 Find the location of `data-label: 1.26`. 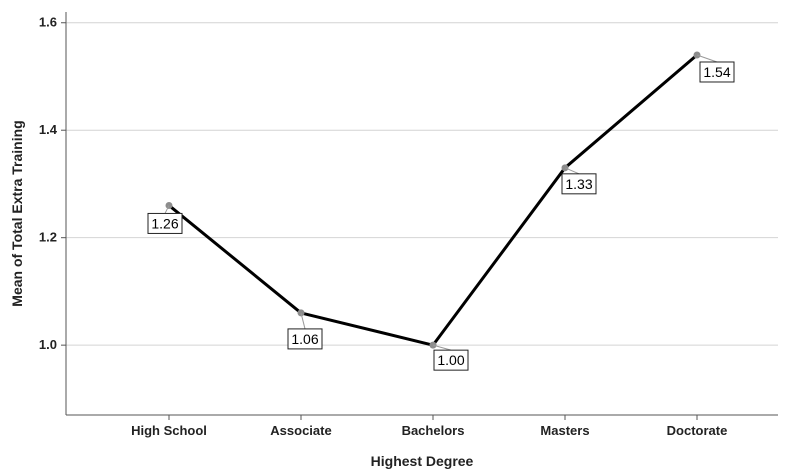

data-label: 1.26 is located at coordinates (164, 223).